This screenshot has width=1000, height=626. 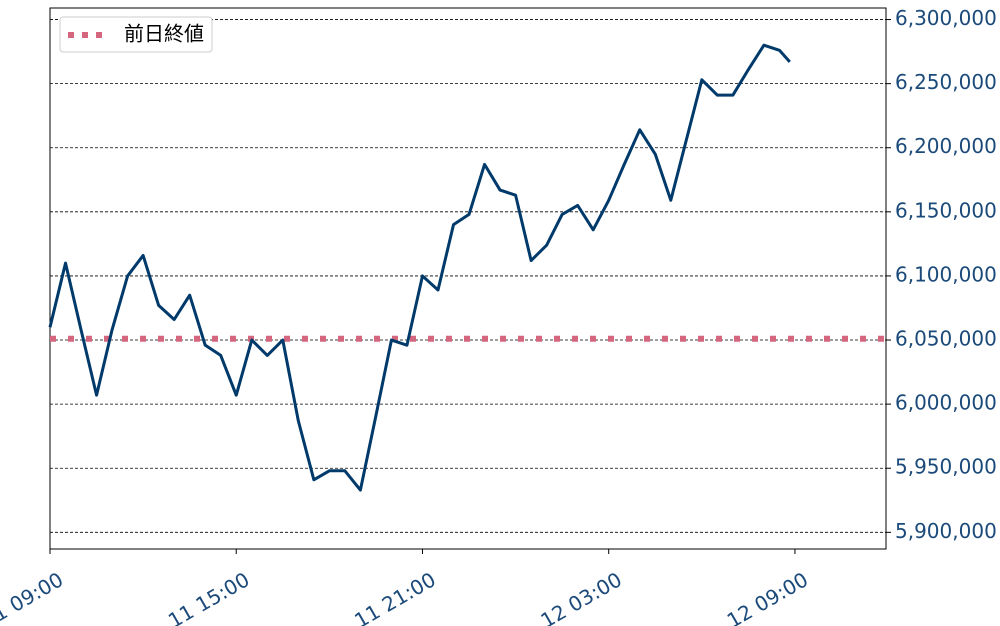 I want to click on y-tick-label: 6,150,000, so click(x=946, y=210).